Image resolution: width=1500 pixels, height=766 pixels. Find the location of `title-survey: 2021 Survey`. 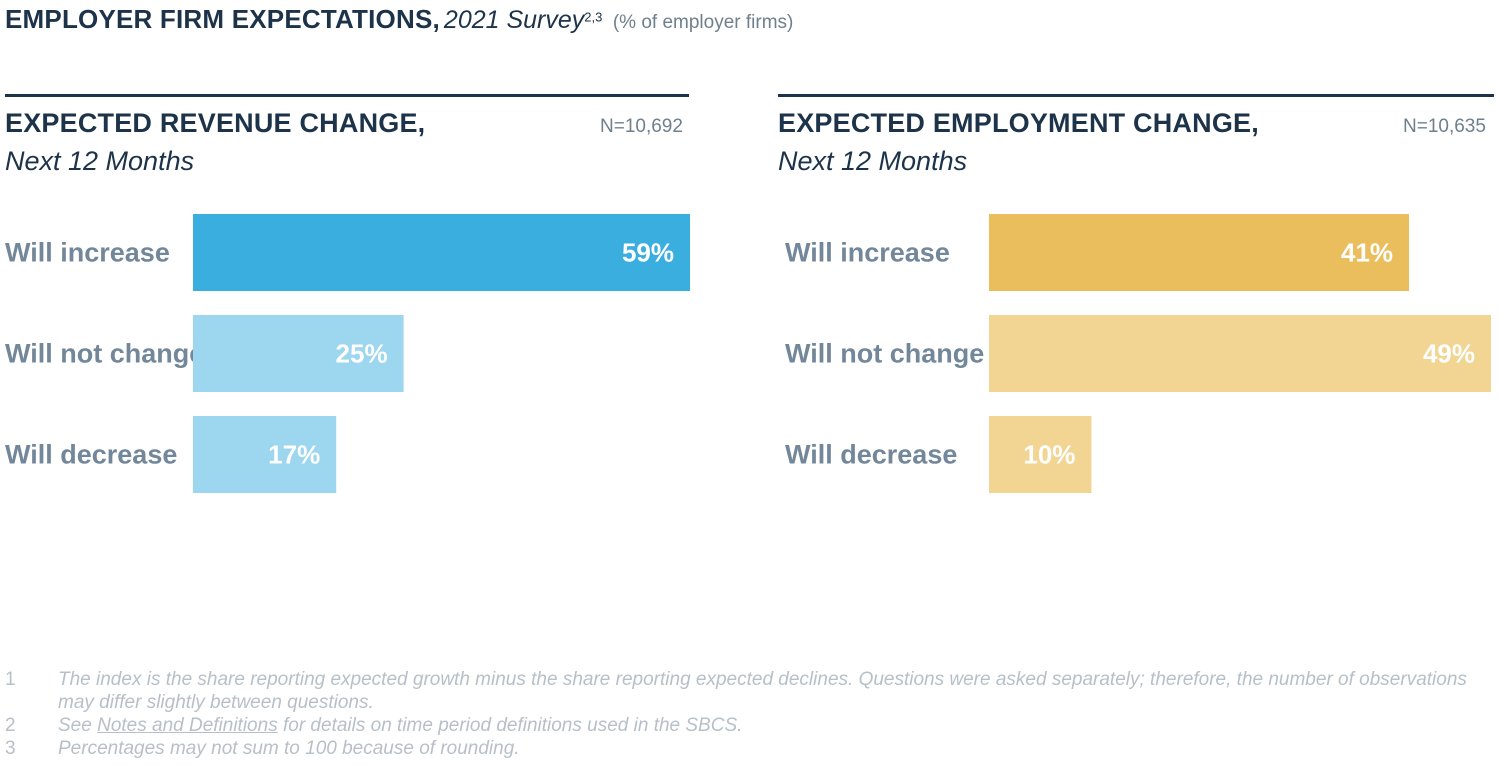

title-survey: 2021 Survey is located at coordinates (514, 20).